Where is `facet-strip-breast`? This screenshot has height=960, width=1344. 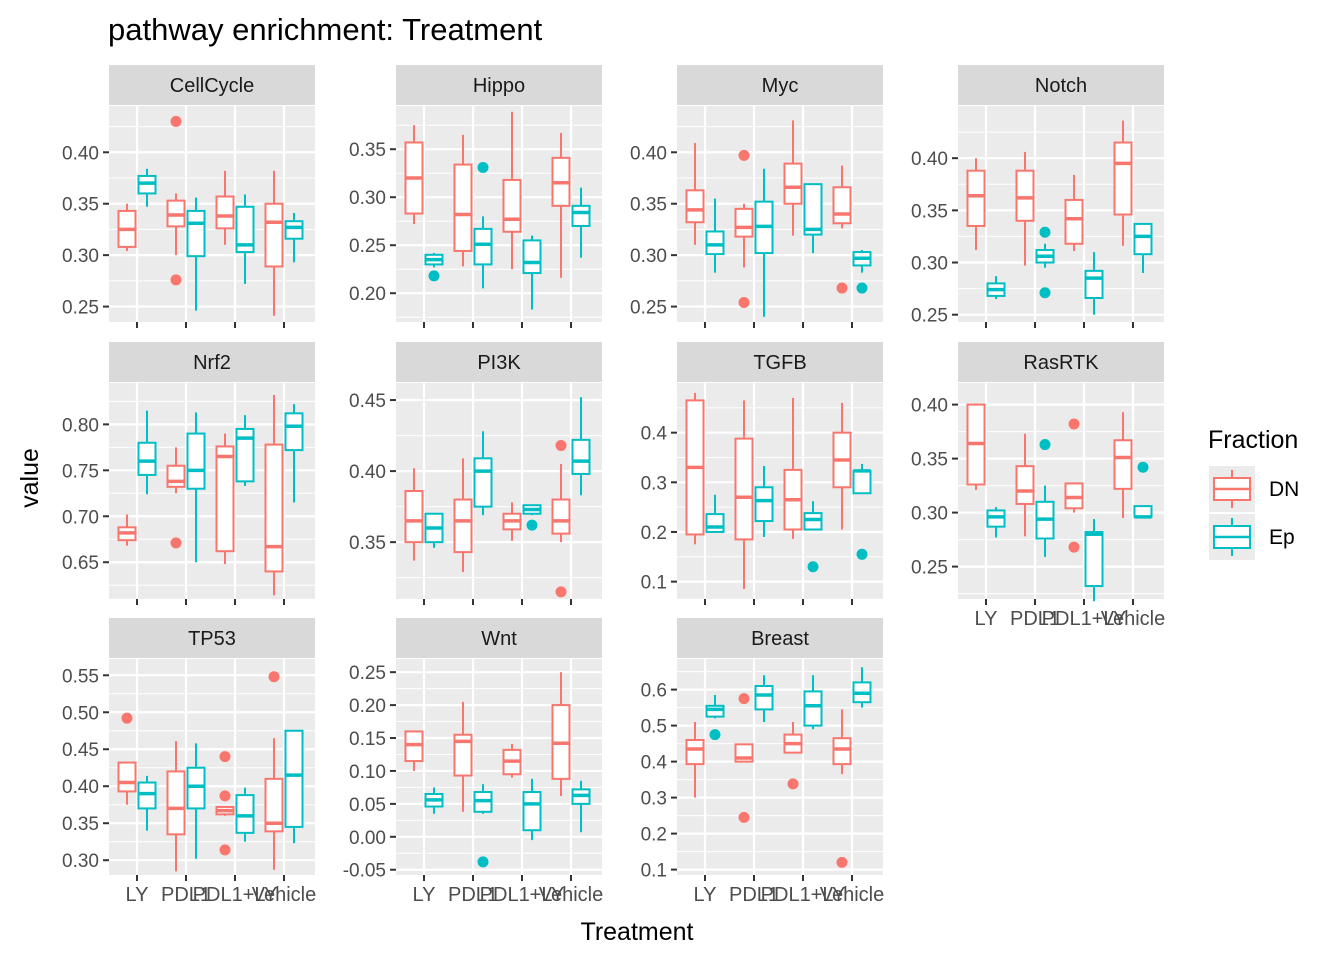
facet-strip-breast is located at coordinates (780, 638).